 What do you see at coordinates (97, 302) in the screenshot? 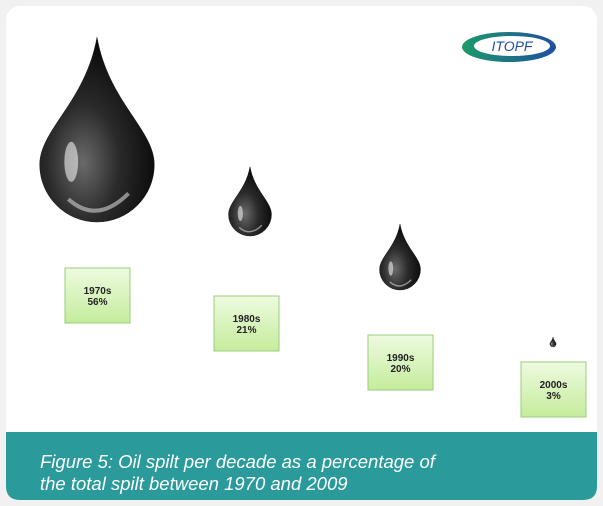
I see `value-label: 56%` at bounding box center [97, 302].